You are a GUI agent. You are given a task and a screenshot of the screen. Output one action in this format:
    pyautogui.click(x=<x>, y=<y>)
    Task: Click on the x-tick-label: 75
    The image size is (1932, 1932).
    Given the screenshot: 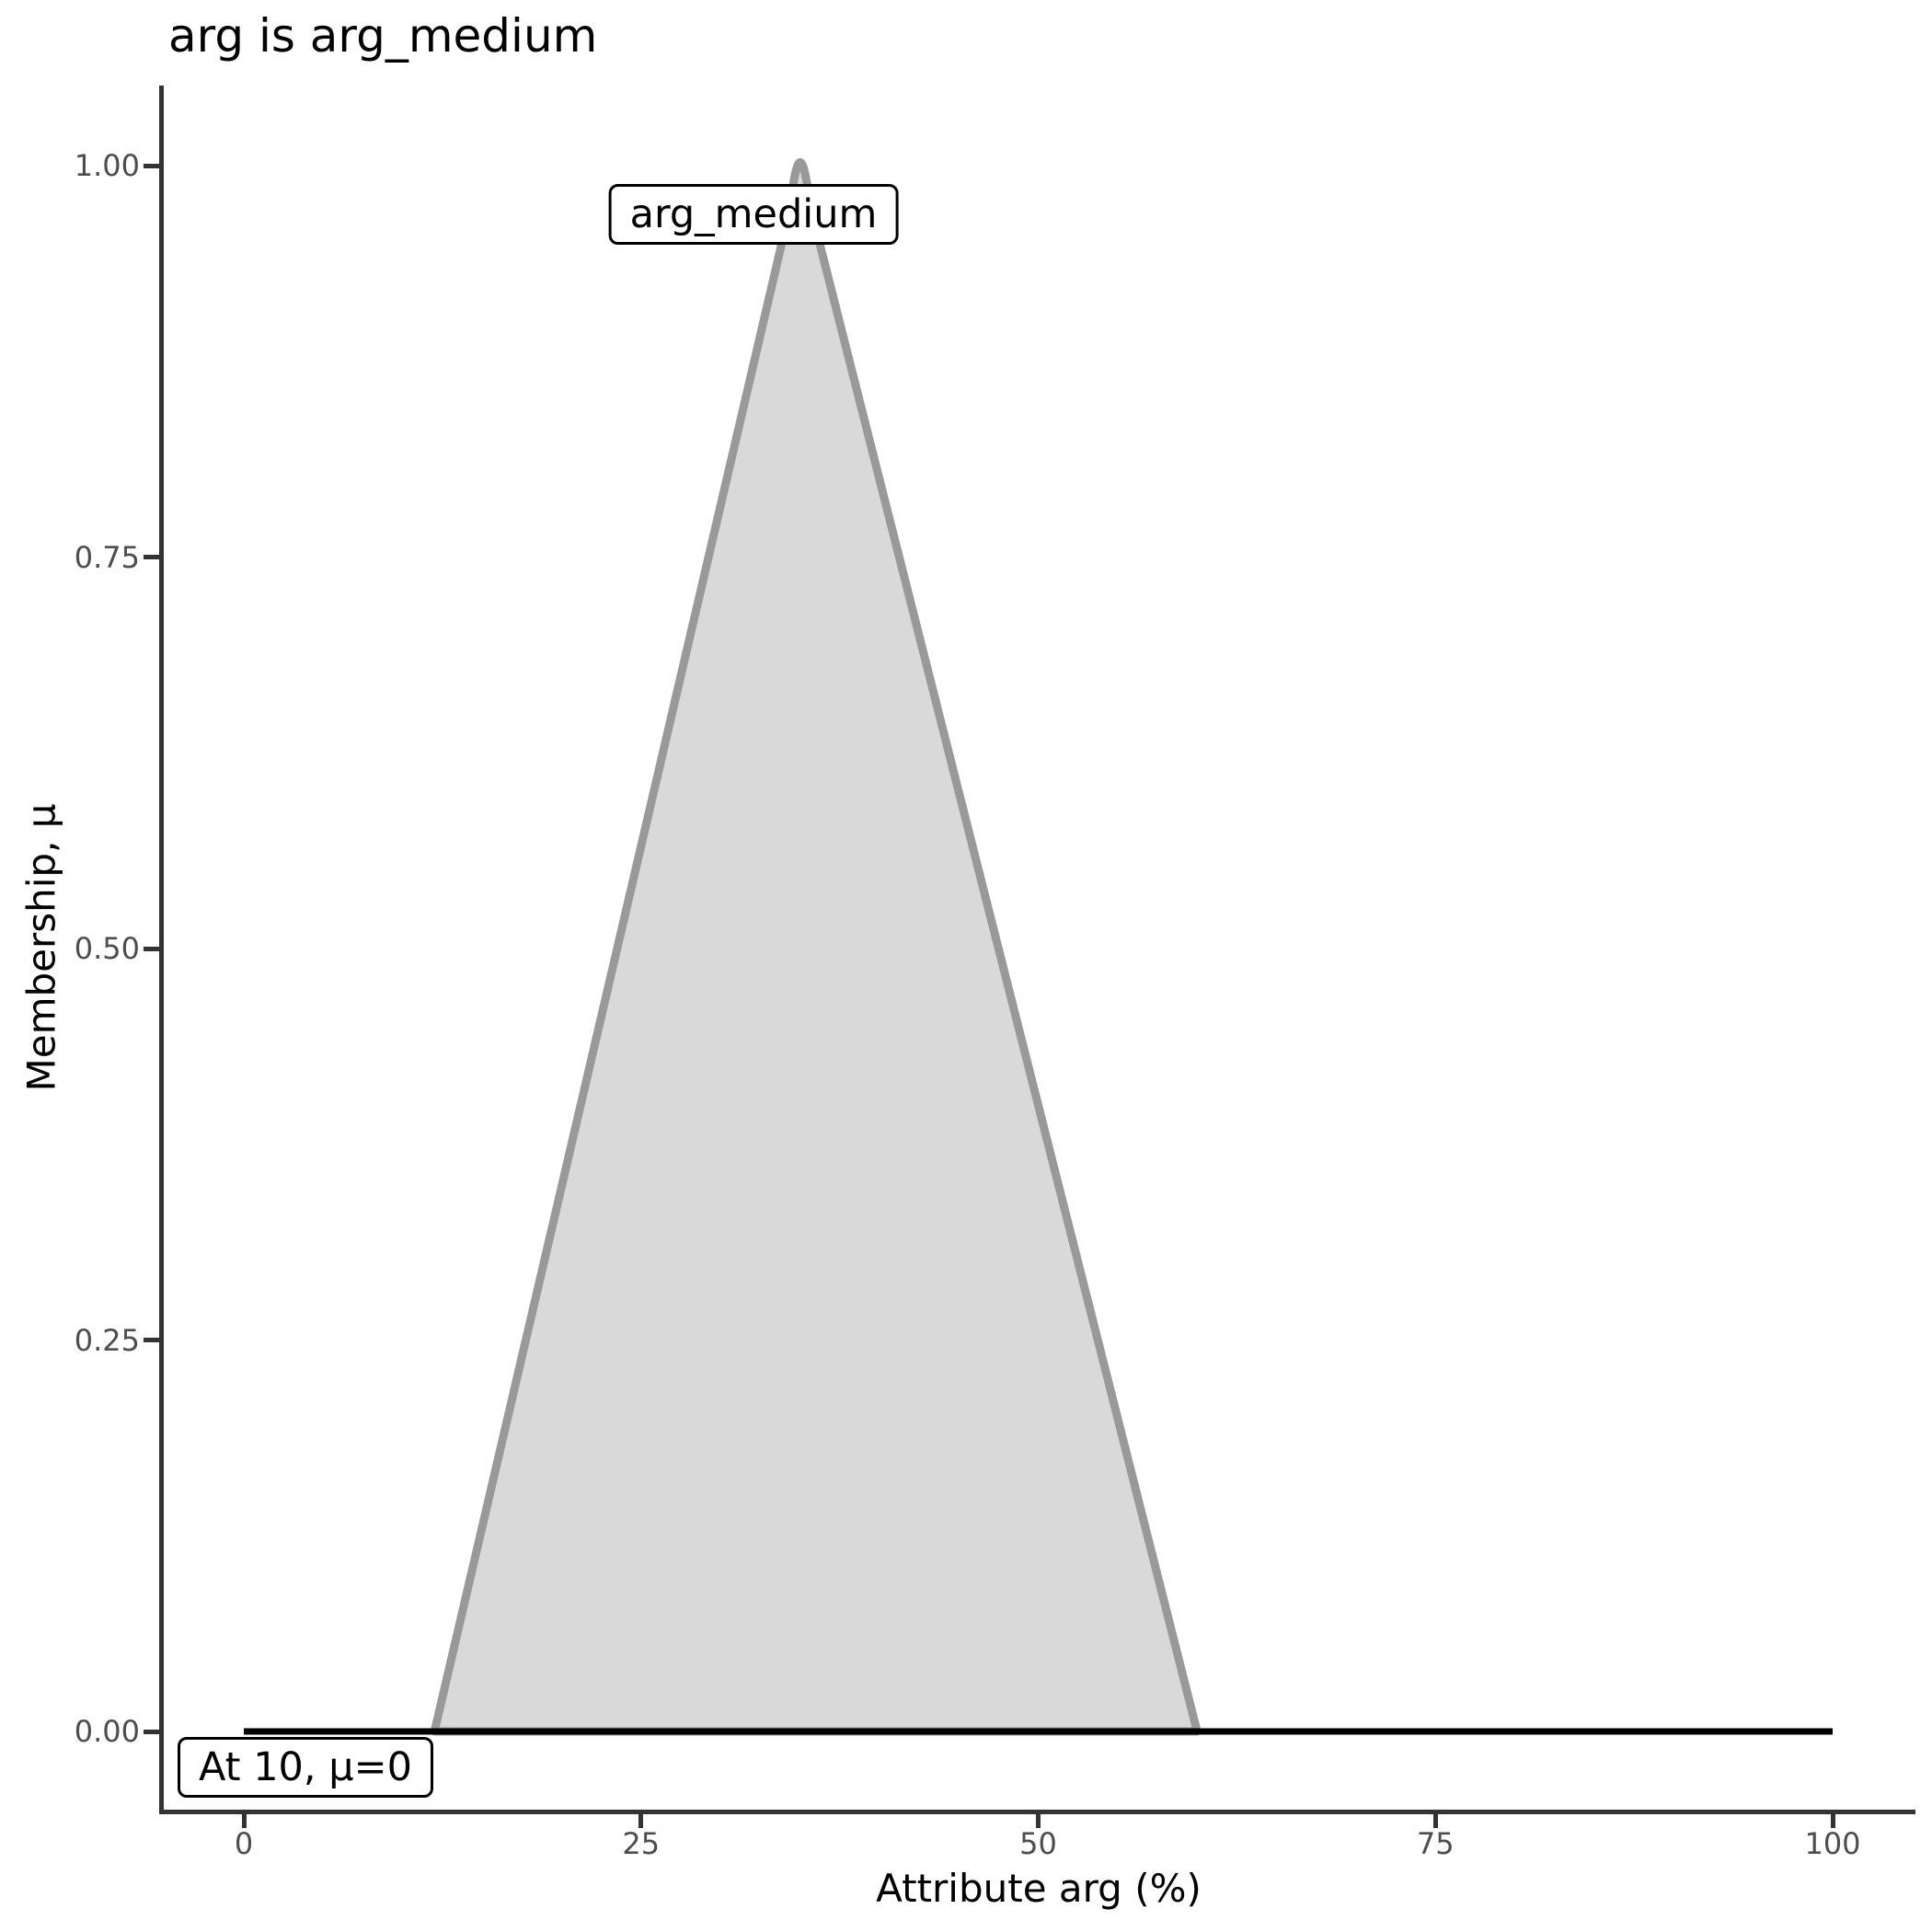 What is the action you would take?
    pyautogui.click(x=1435, y=1843)
    